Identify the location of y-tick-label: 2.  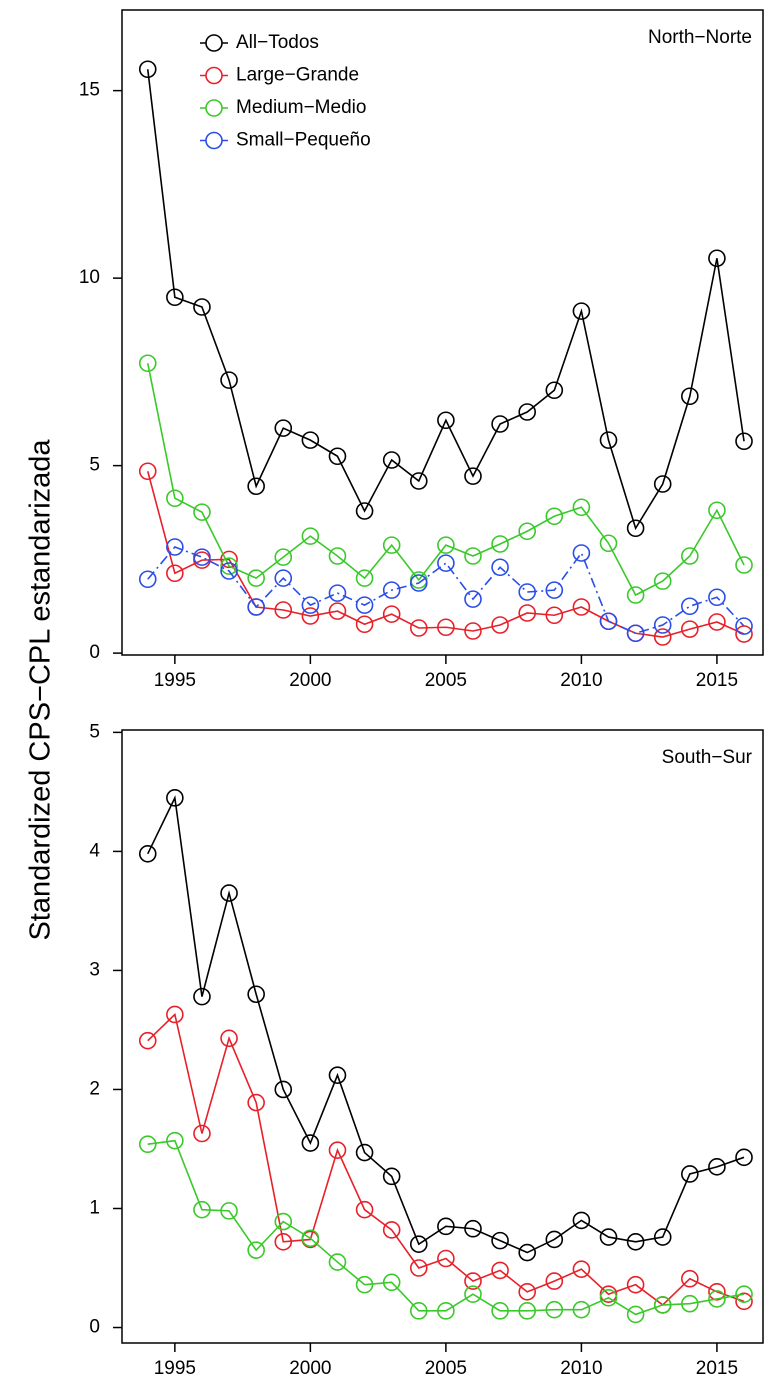
(94, 1088).